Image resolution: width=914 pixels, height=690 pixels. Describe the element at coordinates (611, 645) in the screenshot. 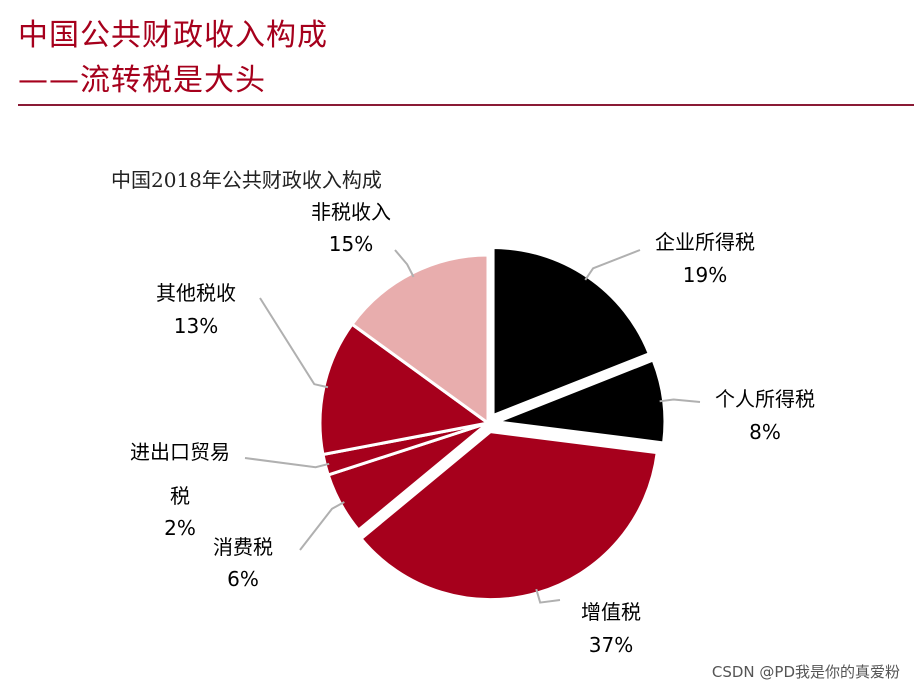

I see `value-vat: 37%` at that location.